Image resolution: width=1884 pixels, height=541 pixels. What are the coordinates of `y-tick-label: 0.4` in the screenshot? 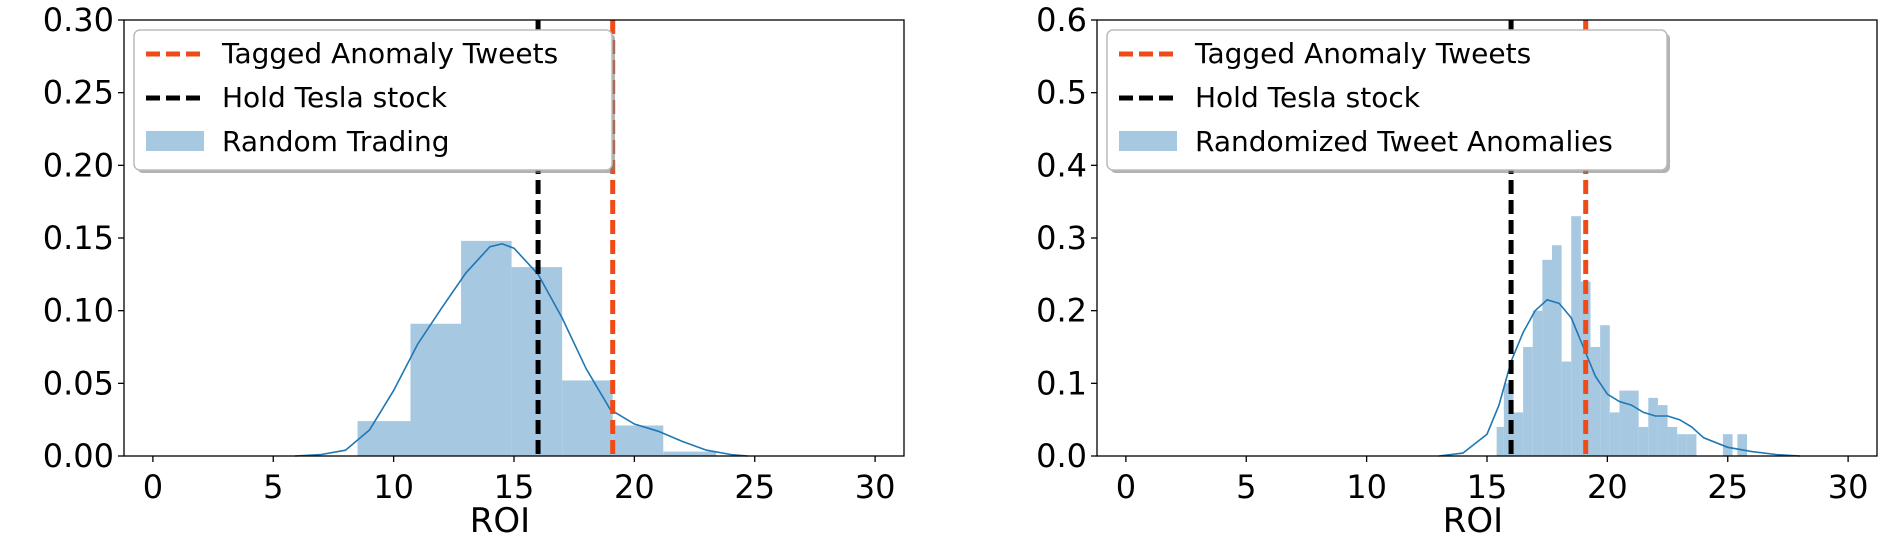 It's located at (1061, 165).